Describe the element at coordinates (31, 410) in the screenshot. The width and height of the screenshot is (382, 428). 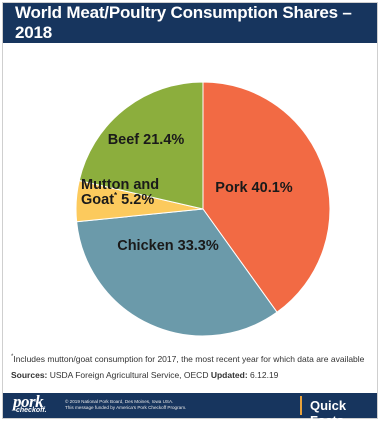
I see `logo-sub: checkoff.` at that location.